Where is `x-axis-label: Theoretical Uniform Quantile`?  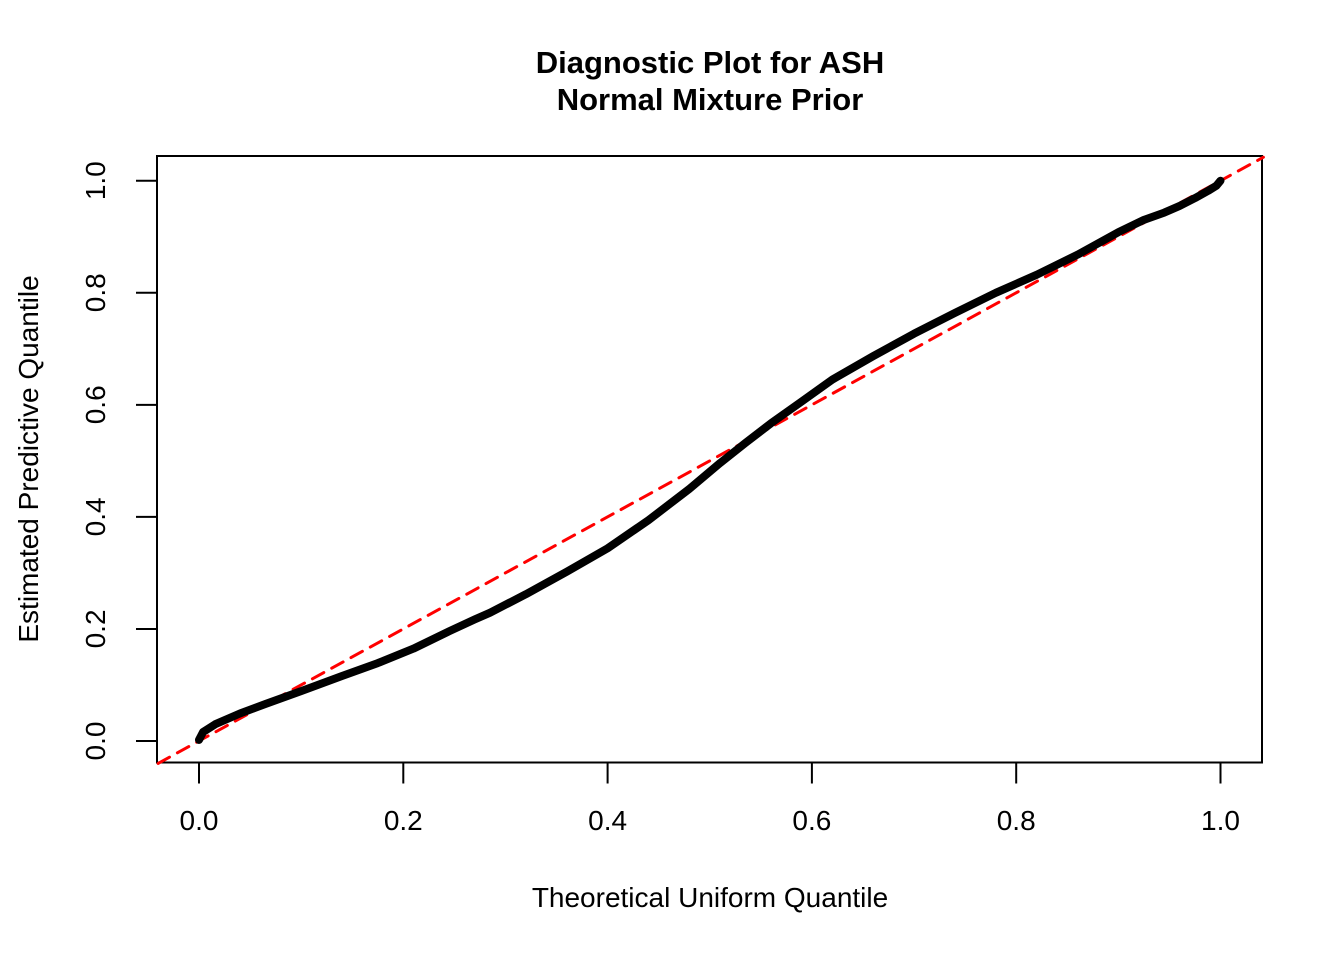 x-axis-label: Theoretical Uniform Quantile is located at coordinates (710, 897).